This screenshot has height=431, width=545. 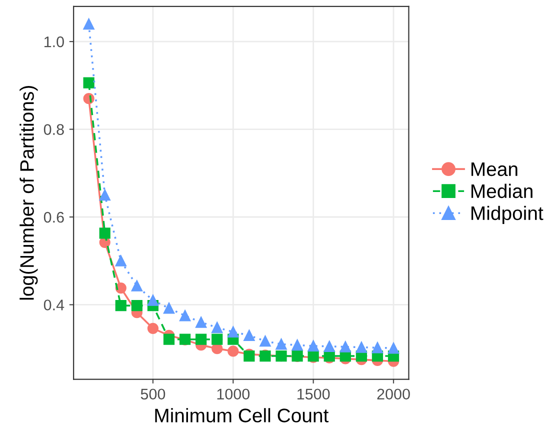 I want to click on y-tick-label: 0.6, so click(x=54, y=217).